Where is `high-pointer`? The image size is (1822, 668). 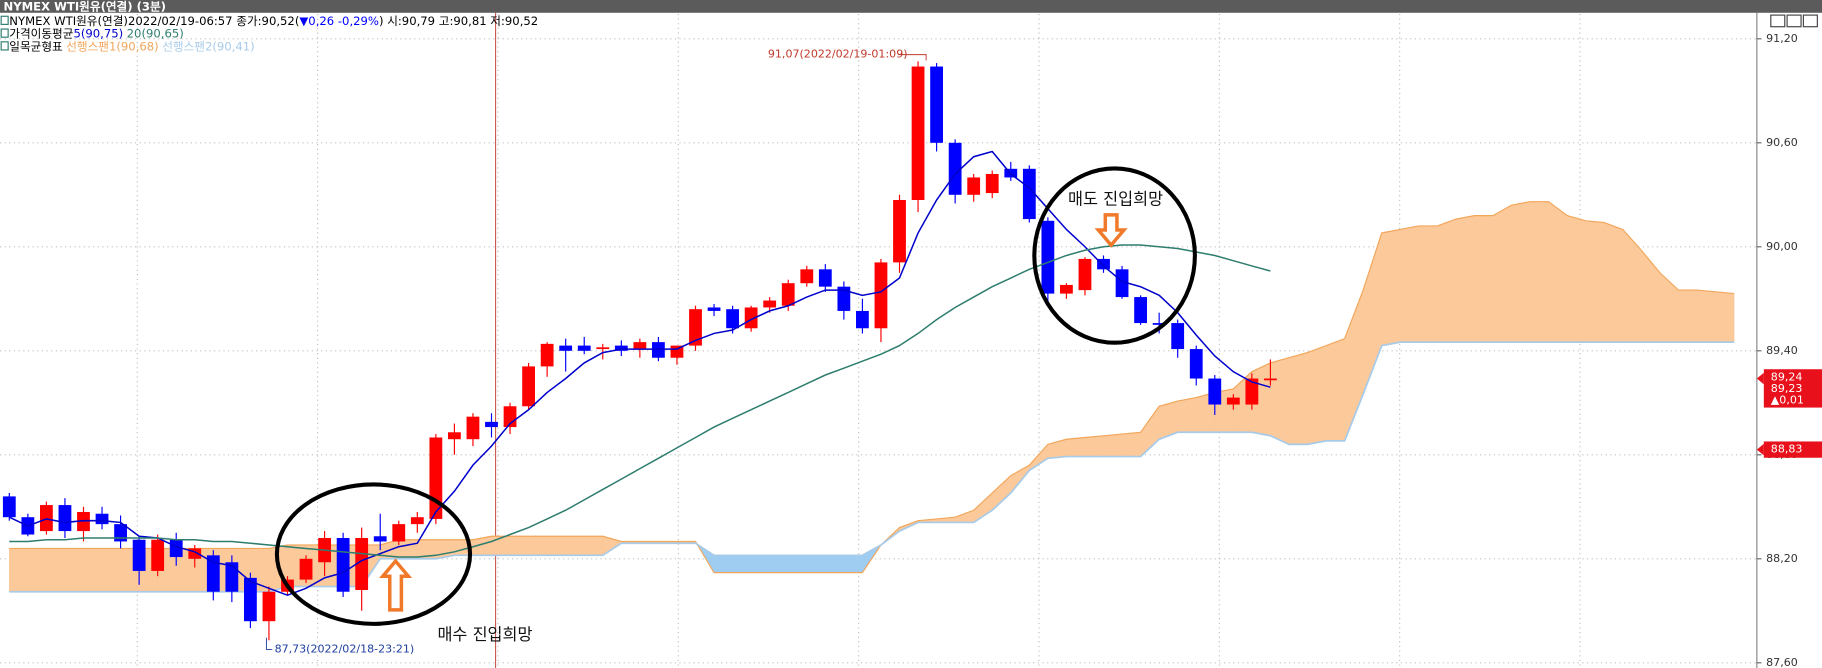
high-pointer is located at coordinates (912, 57).